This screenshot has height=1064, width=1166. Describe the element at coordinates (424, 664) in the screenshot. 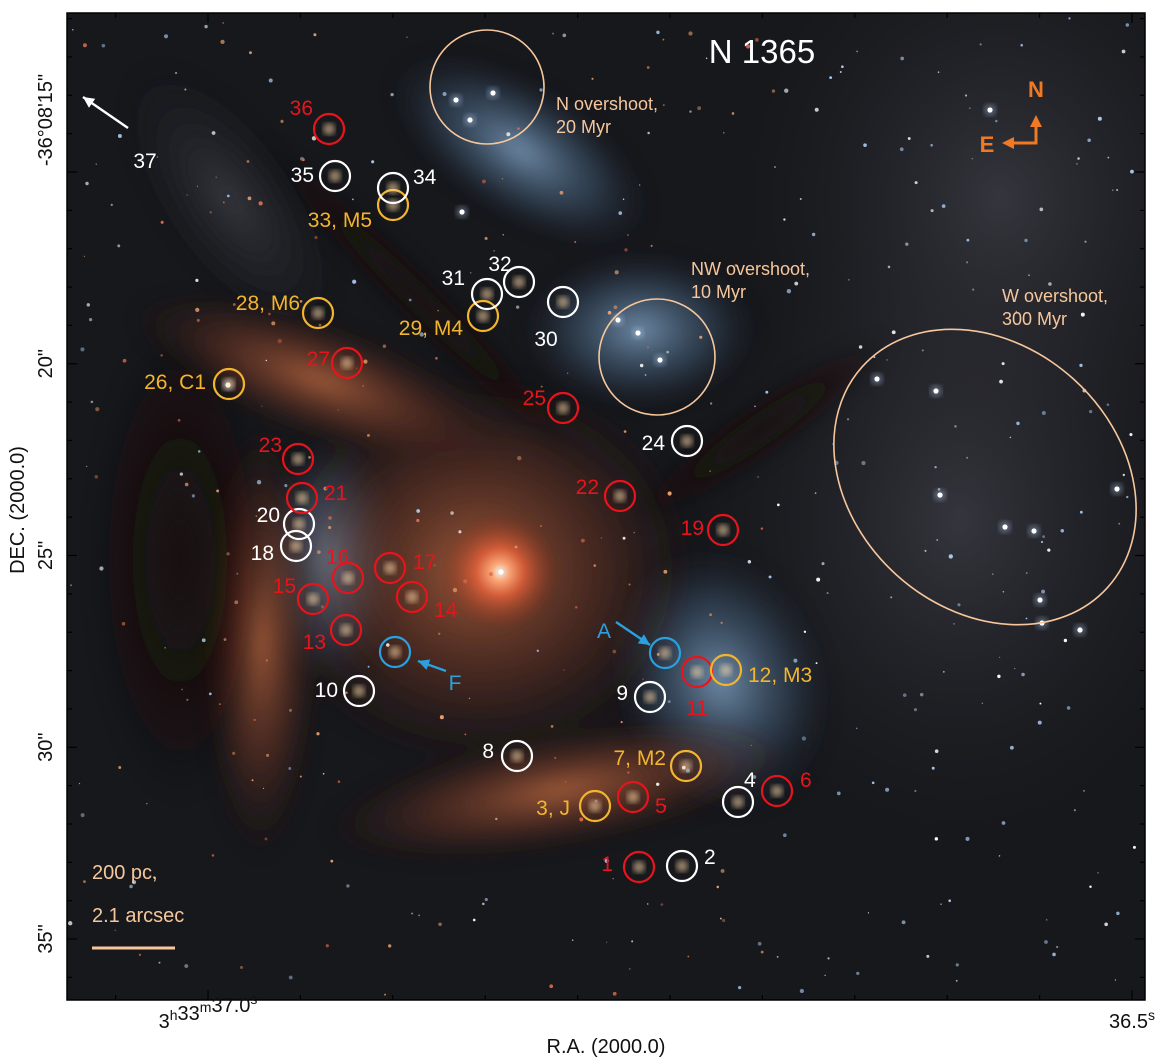

I see `cluster-arrowhead` at that location.